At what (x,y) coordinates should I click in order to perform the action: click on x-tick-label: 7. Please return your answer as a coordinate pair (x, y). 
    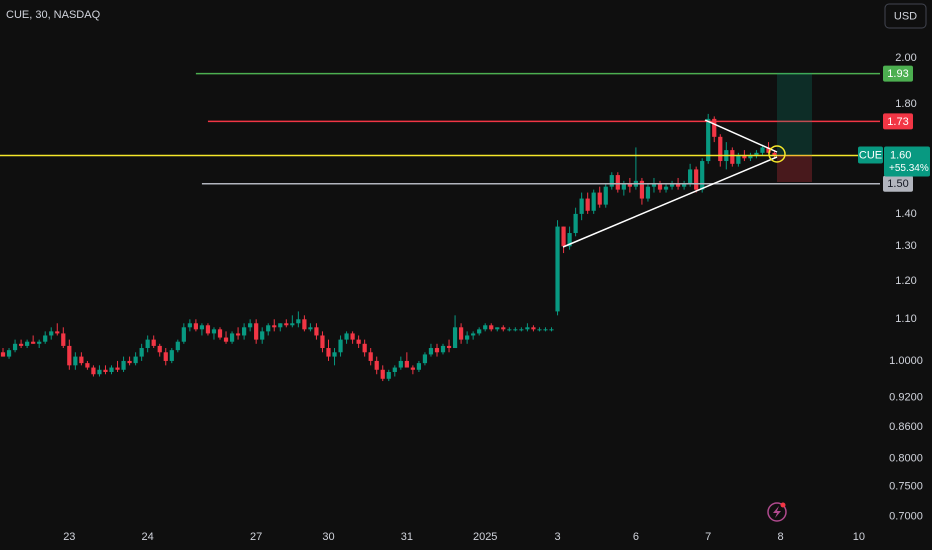
    Looking at the image, I should click on (708, 537).